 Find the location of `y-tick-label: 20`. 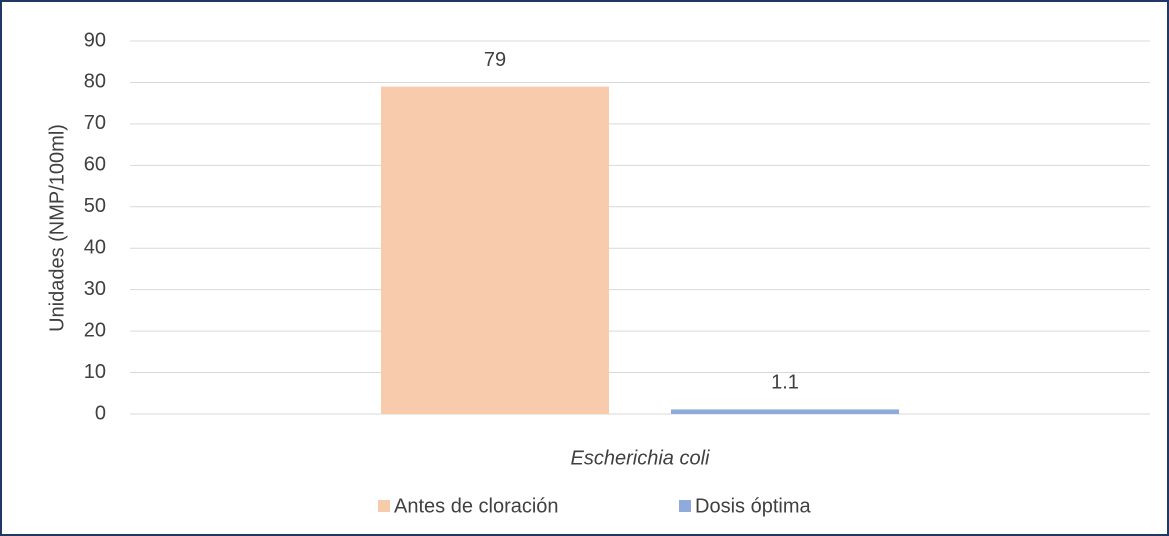

y-tick-label: 20 is located at coordinates (95, 330).